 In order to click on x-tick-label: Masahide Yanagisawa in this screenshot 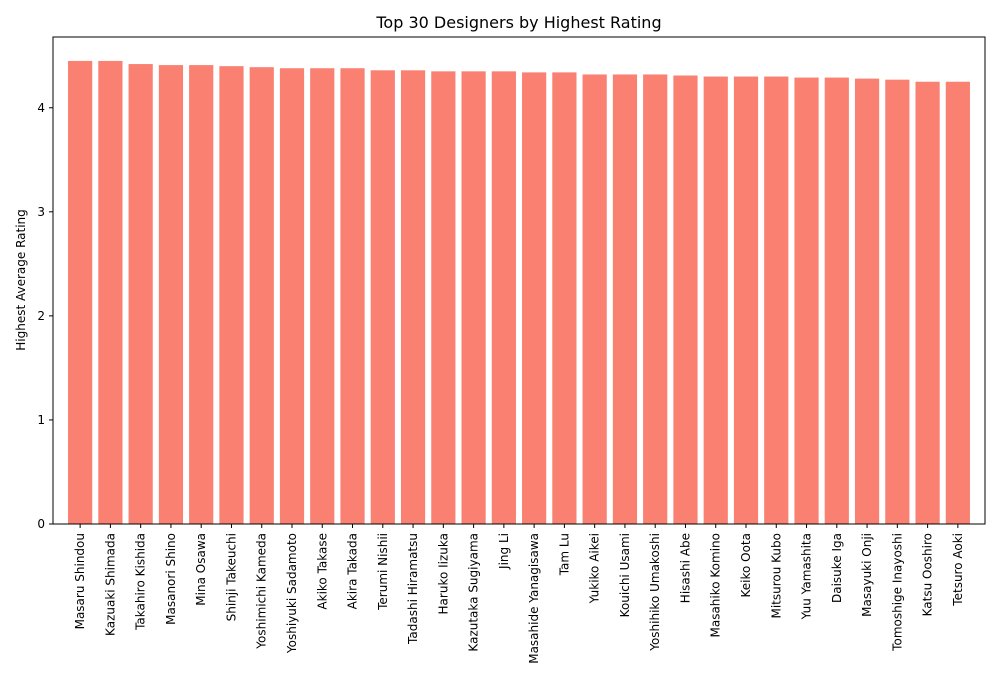, I will do `click(534, 598)`.